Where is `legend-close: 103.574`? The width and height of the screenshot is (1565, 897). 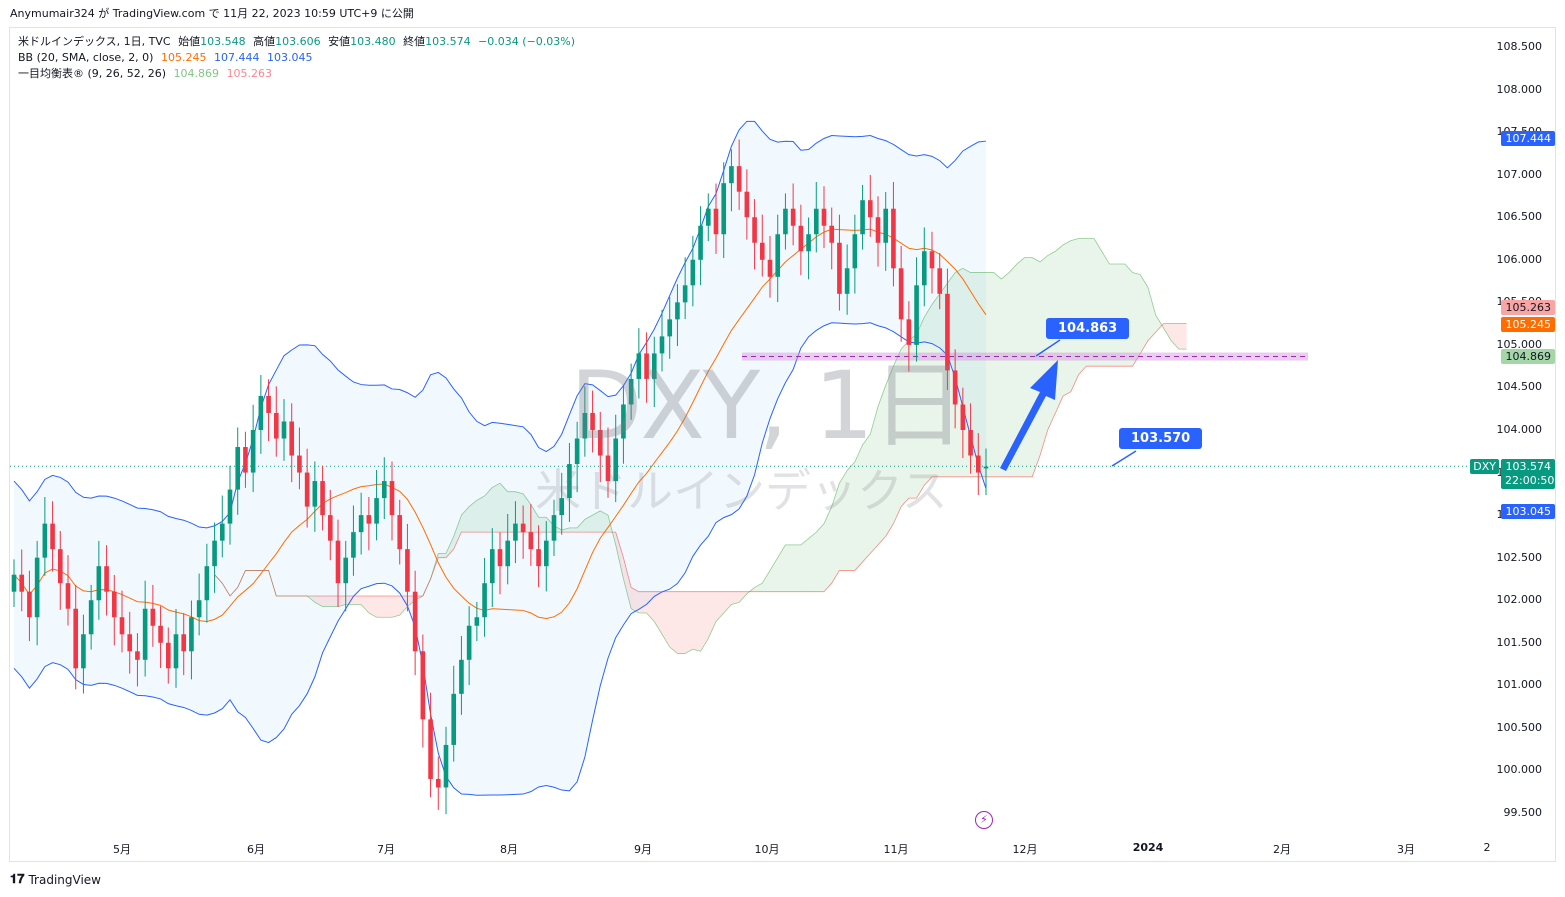
legend-close: 103.574 is located at coordinates (448, 41).